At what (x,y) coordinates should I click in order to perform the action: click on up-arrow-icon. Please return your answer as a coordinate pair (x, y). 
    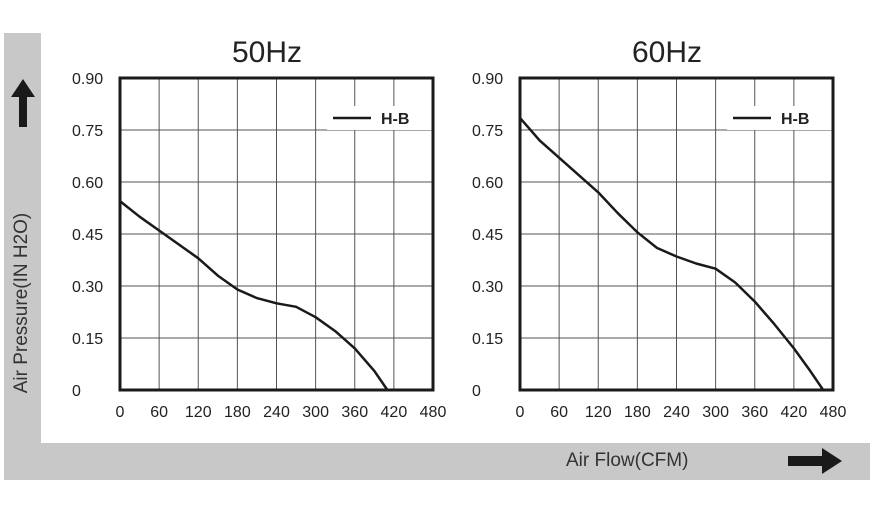
    Looking at the image, I should click on (23, 103).